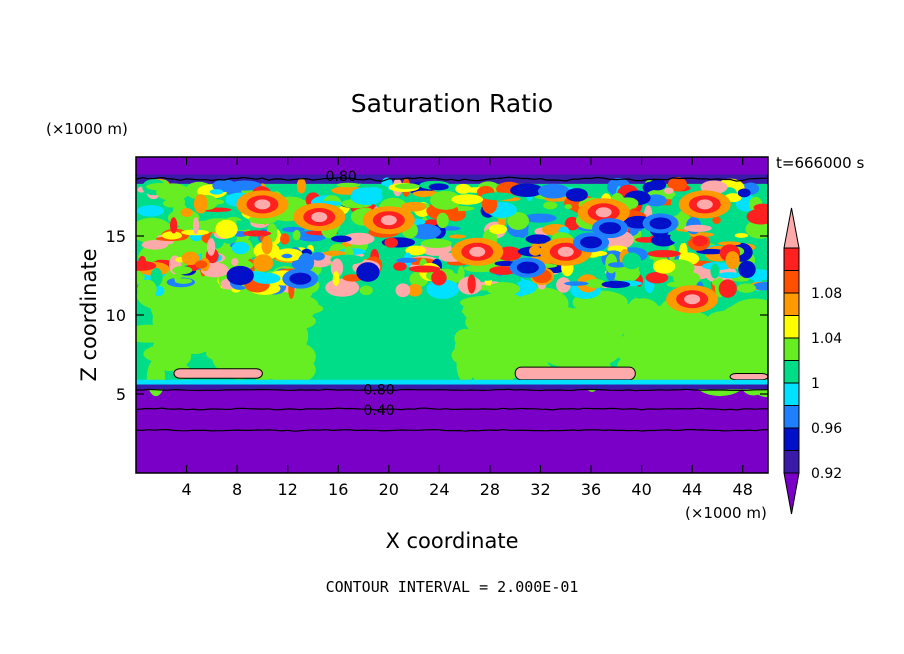 This screenshot has height=654, width=904. What do you see at coordinates (490, 489) in the screenshot?
I see `x-tick-label: 28` at bounding box center [490, 489].